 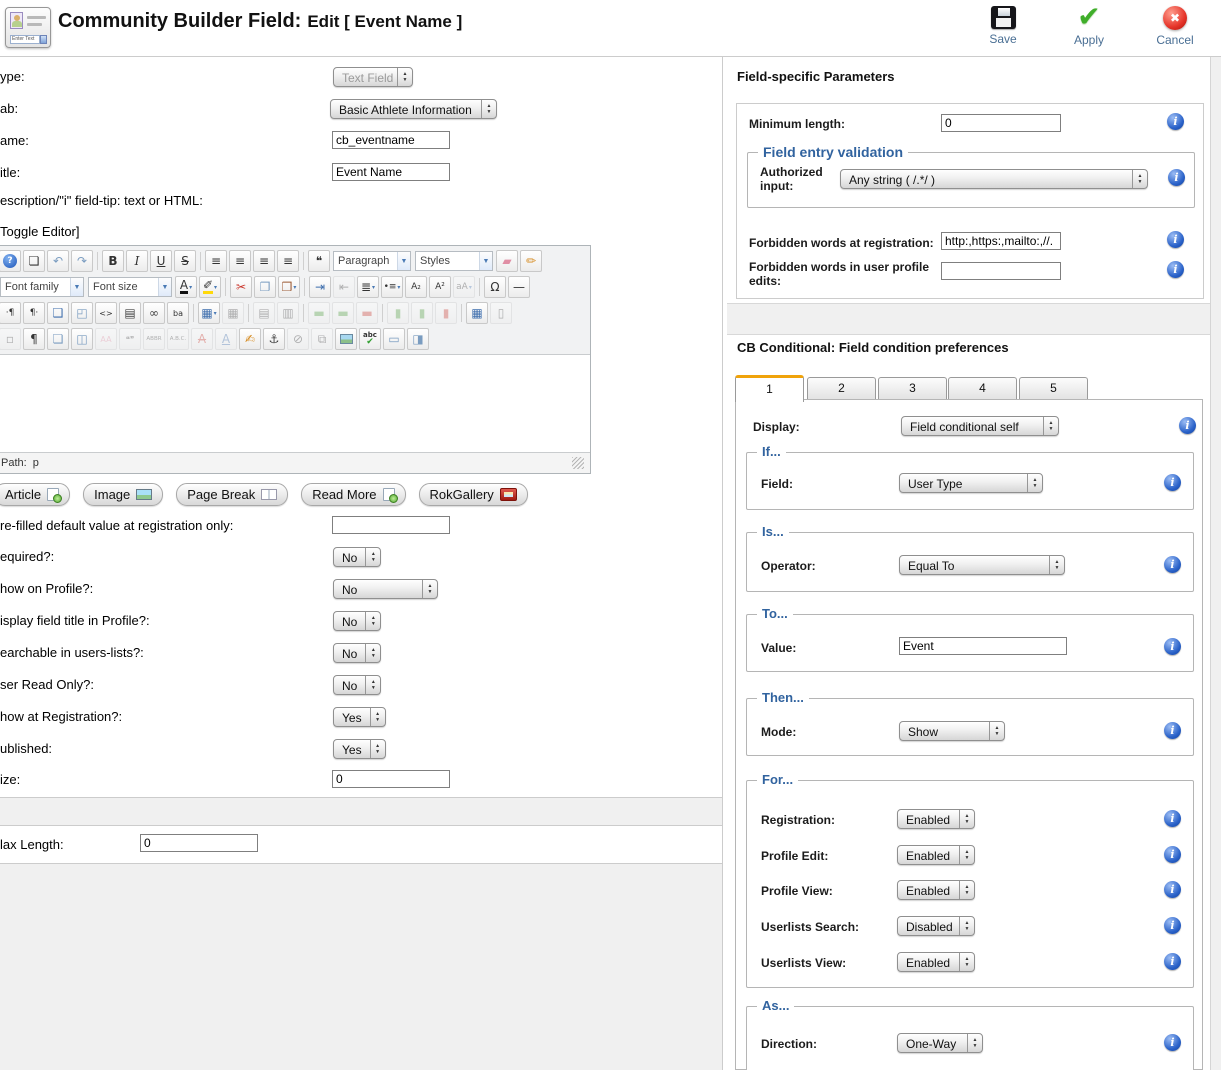 What do you see at coordinates (936, 890) in the screenshot?
I see `profile-view-select: Enabled ▲ ▼` at bounding box center [936, 890].